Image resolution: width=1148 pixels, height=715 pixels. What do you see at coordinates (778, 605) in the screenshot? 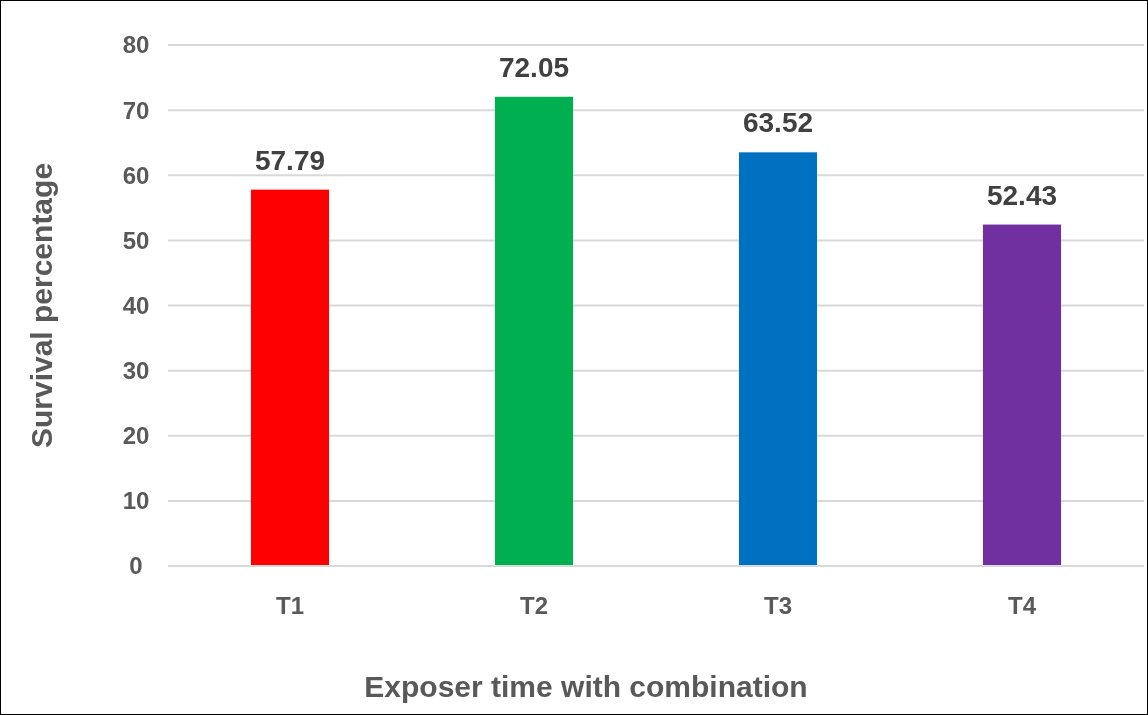
I see `x-tick-label: T3` at bounding box center [778, 605].